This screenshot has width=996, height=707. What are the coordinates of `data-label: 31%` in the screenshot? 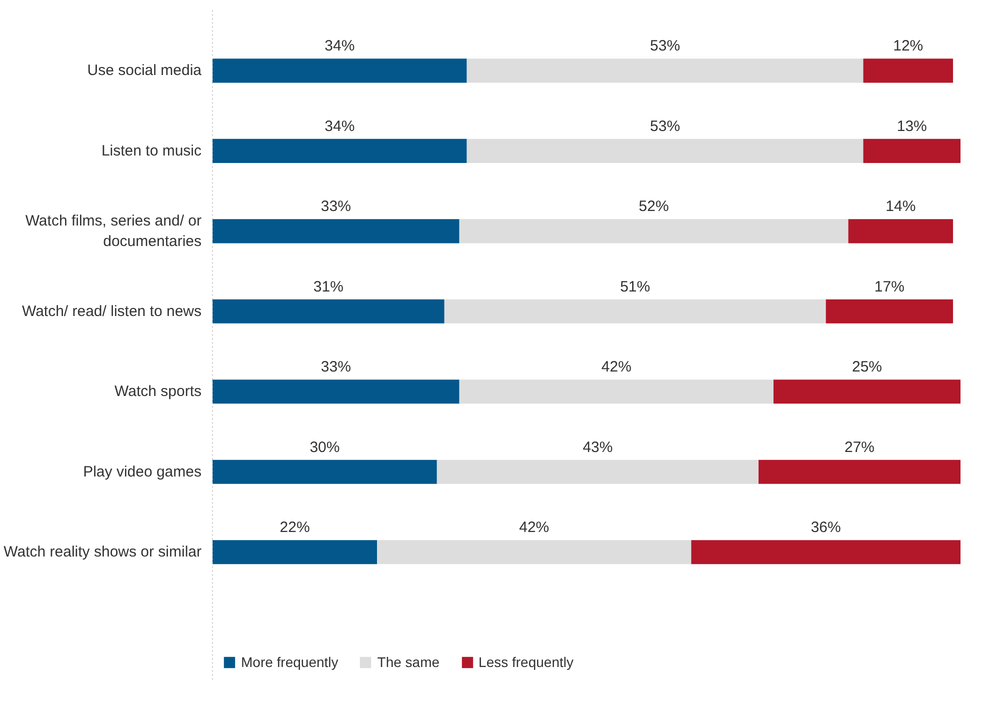 It's located at (328, 287).